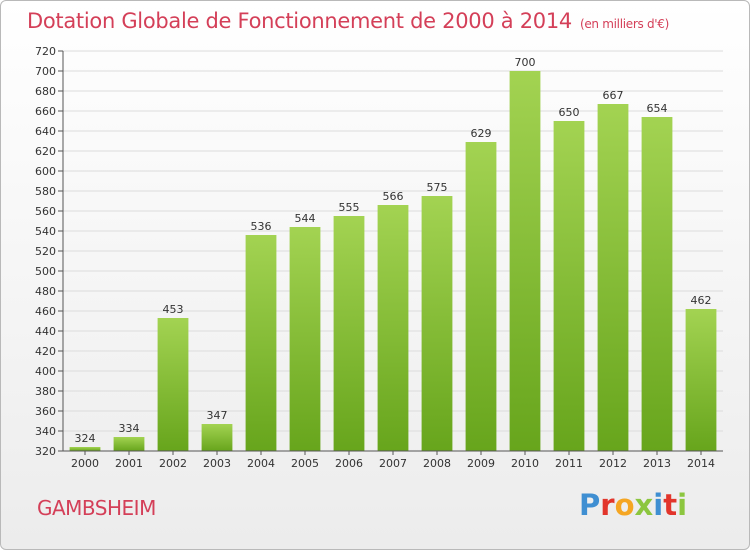 The height and width of the screenshot is (550, 750). I want to click on x-tick-label: 2004, so click(261, 463).